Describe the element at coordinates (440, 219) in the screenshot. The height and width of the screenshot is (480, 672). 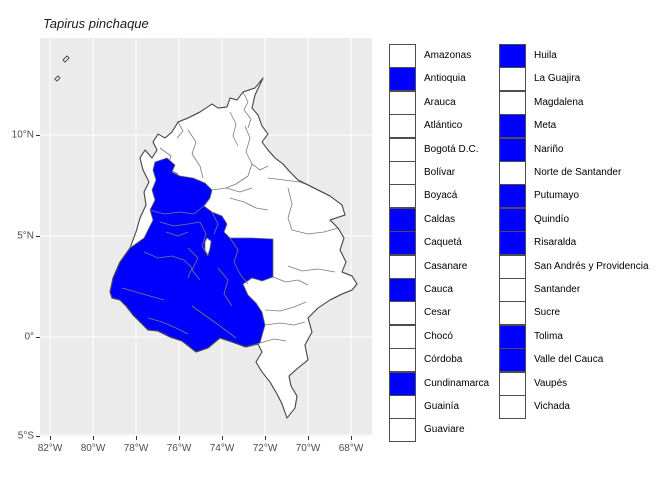
I see `legend-label-caldas: Caldas` at that location.